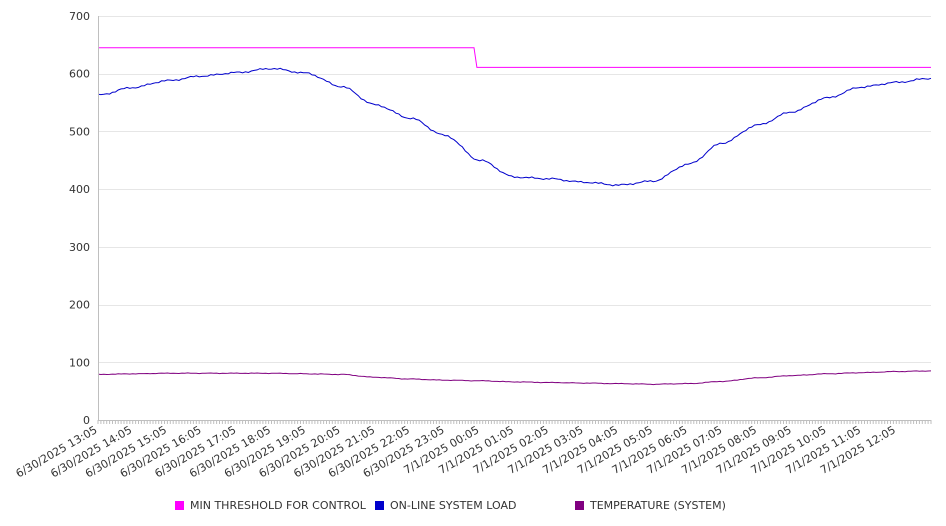 This screenshot has width=946, height=526. What do you see at coordinates (86, 420) in the screenshot?
I see `y-tick-label: 0` at bounding box center [86, 420].